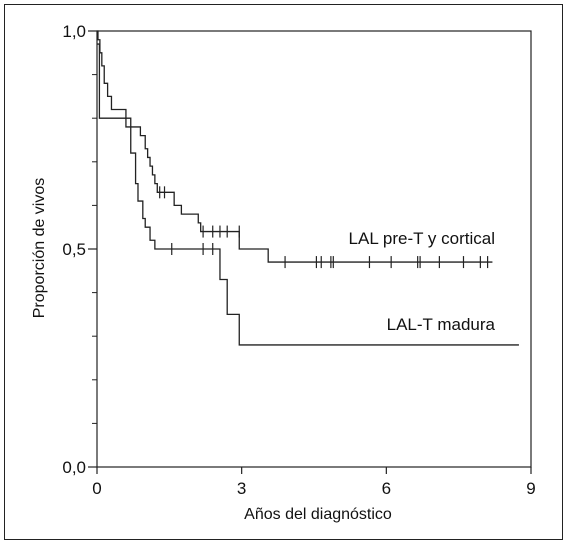 The image size is (569, 546). Describe the element at coordinates (74, 31) in the screenshot. I see `y-tick-label: 1,0` at that location.